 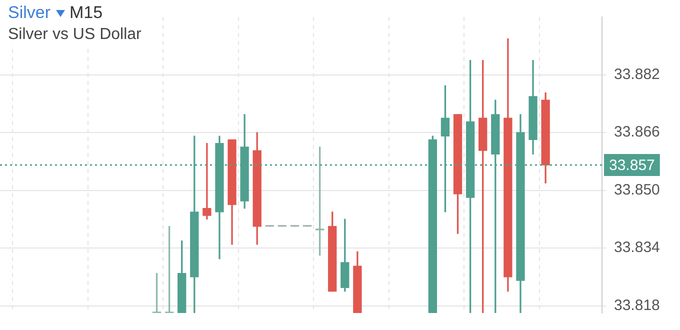 What do you see at coordinates (637, 189) in the screenshot?
I see `y-tick-label: 33.850` at bounding box center [637, 189].